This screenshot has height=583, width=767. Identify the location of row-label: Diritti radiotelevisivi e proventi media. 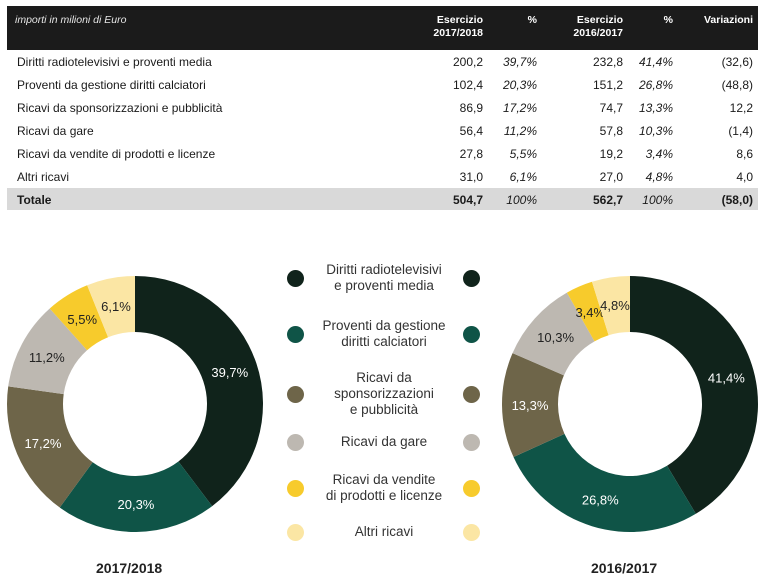
(114, 62).